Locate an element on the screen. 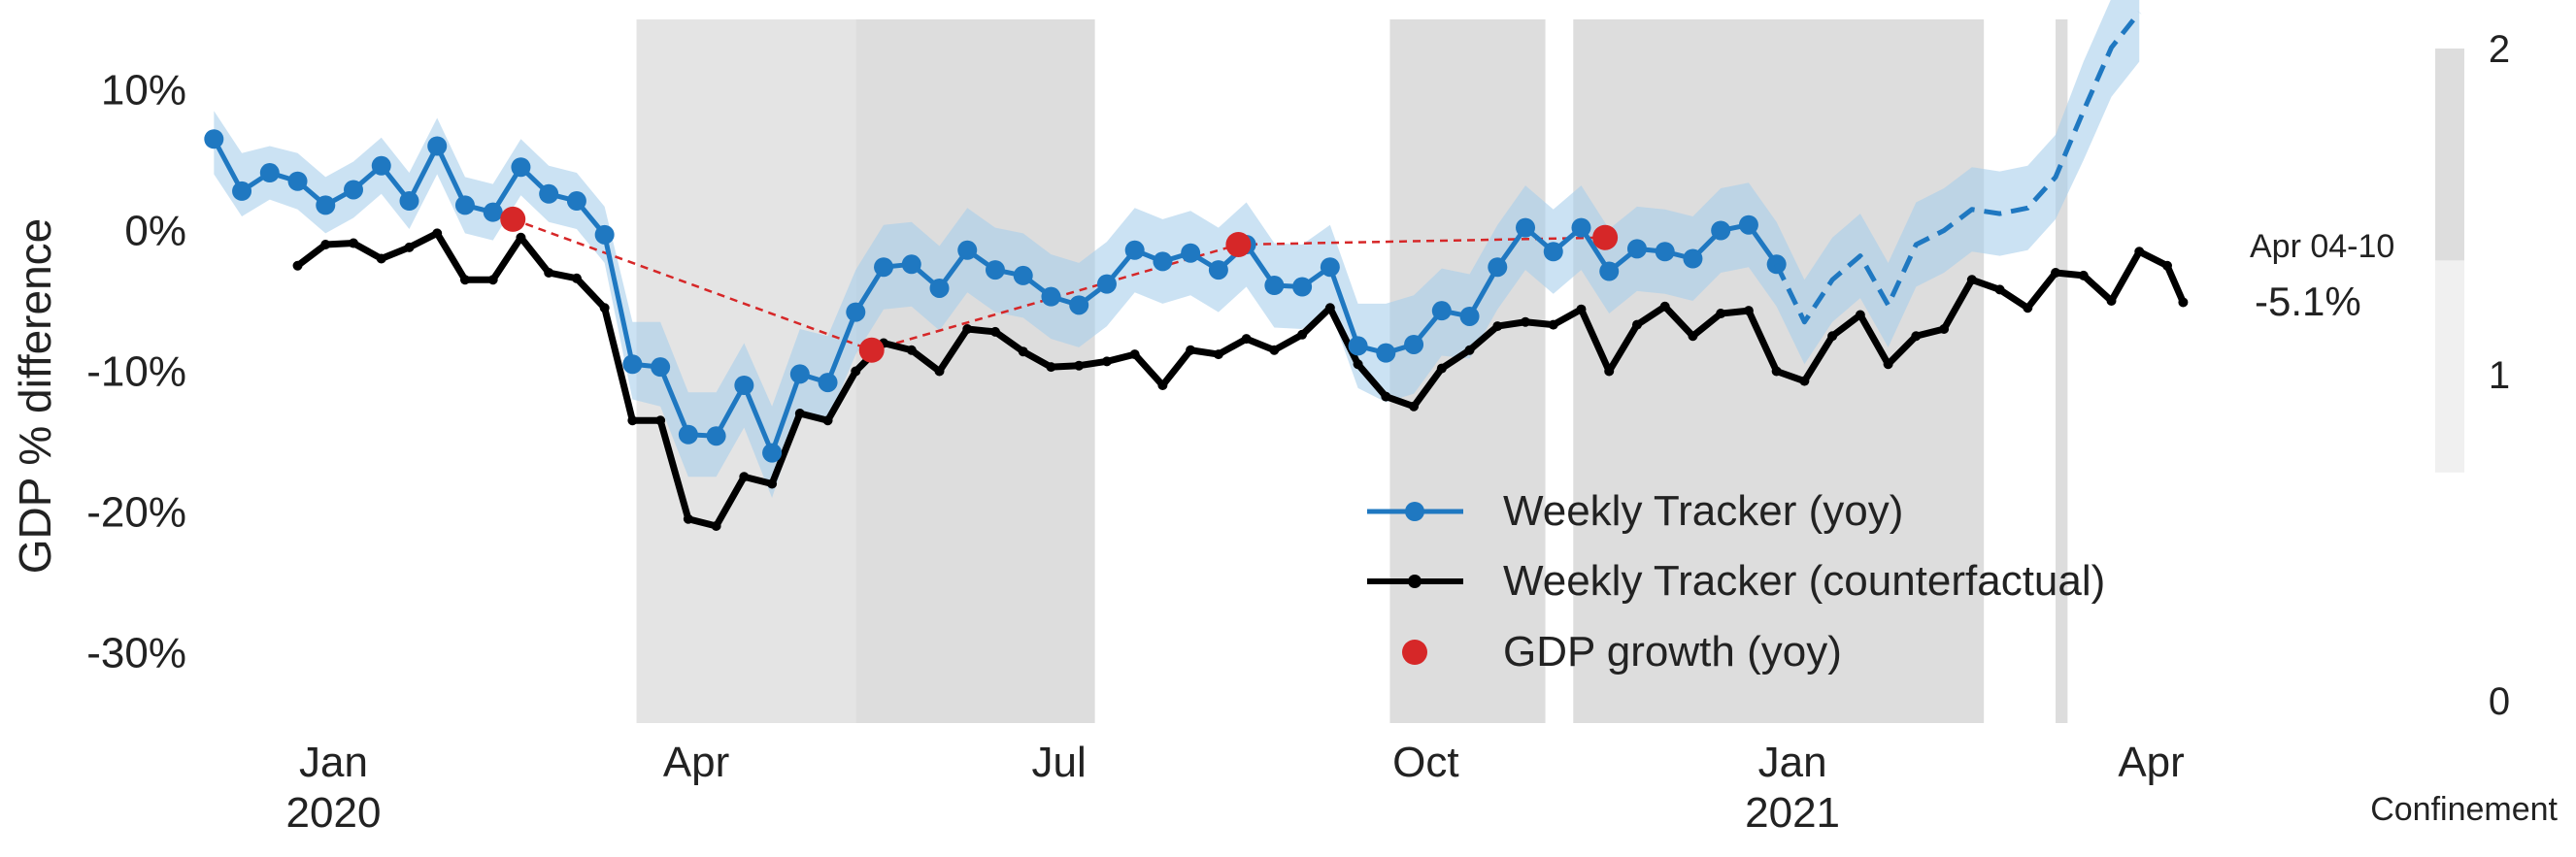 The height and width of the screenshot is (857, 2576). x-tick-label-1: Apr is located at coordinates (696, 762).